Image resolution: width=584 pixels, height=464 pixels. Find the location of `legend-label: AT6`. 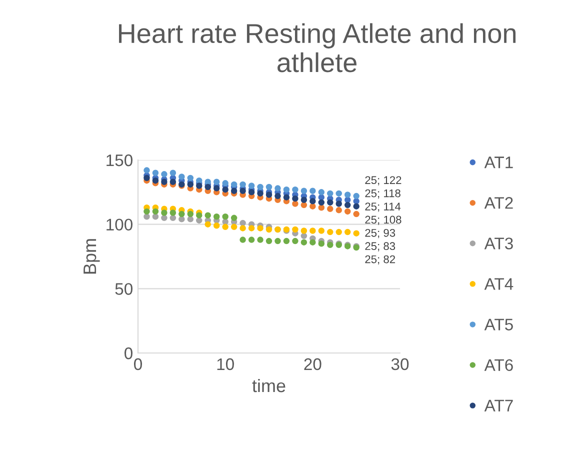

legend-label: AT6 is located at coordinates (498, 365).